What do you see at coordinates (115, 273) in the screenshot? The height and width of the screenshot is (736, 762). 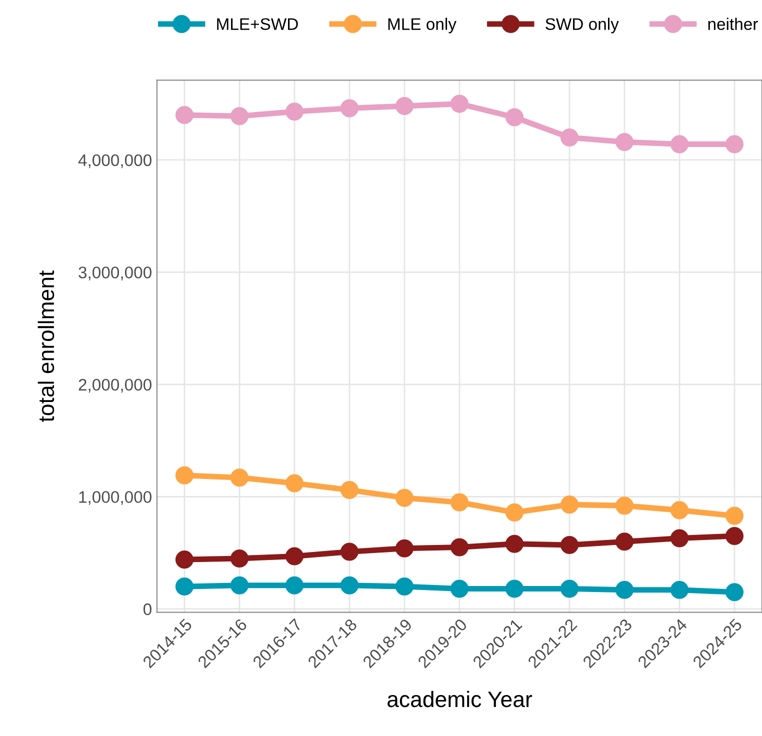 I see `y-tick-label: 3,000,000` at bounding box center [115, 273].